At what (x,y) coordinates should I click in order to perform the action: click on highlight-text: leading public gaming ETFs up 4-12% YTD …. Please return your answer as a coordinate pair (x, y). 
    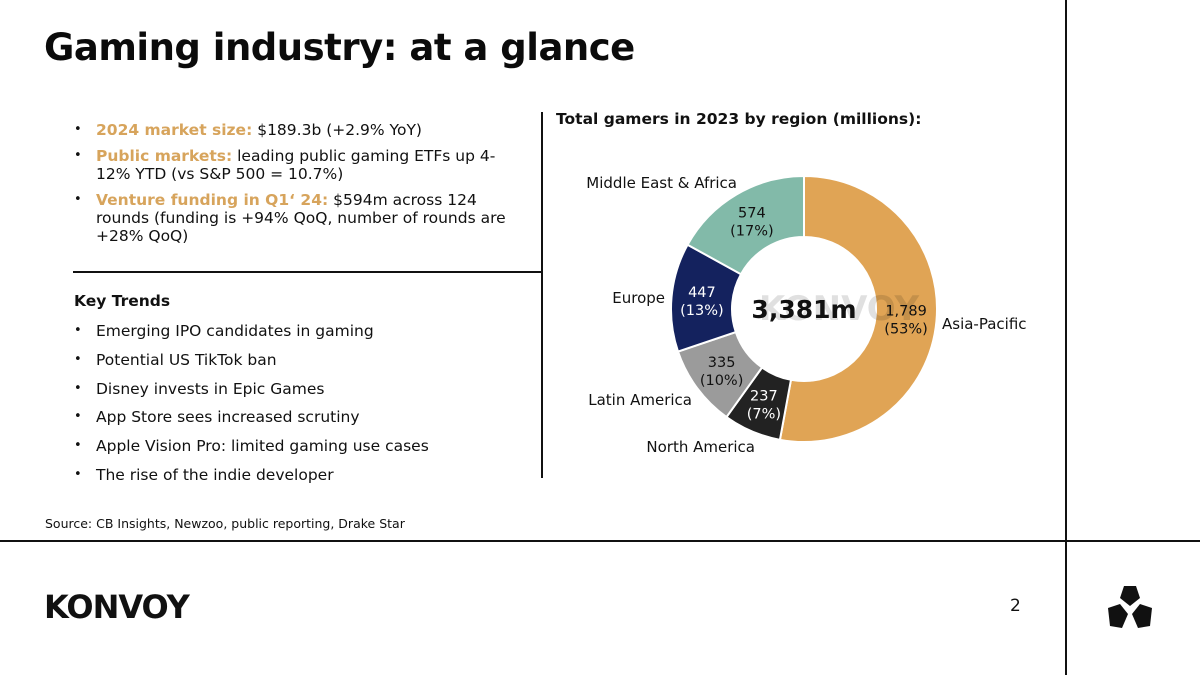
    Looking at the image, I should click on (296, 165).